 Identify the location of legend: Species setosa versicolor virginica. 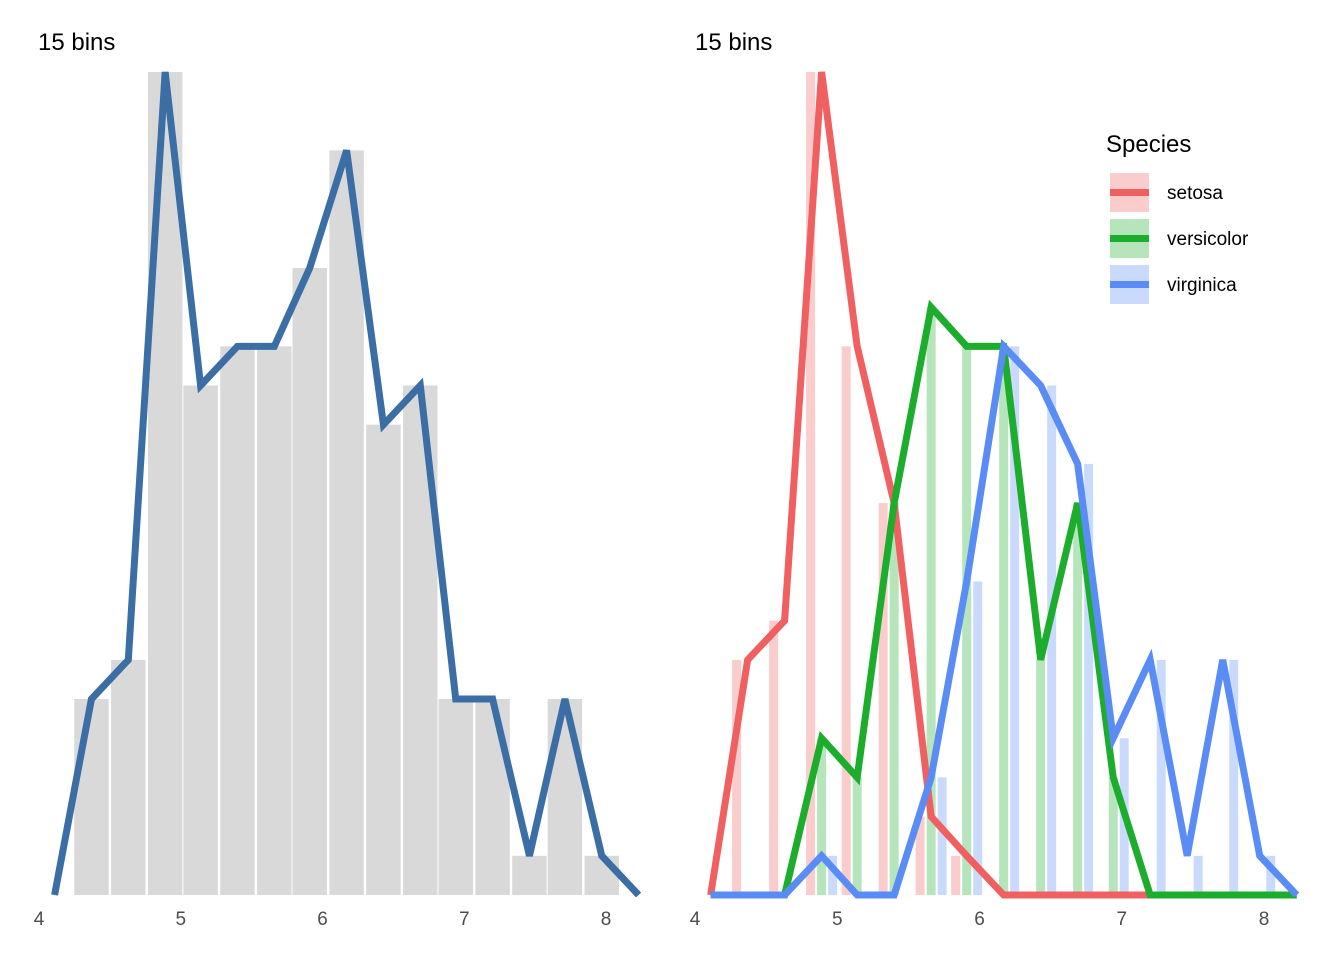
(1177, 217).